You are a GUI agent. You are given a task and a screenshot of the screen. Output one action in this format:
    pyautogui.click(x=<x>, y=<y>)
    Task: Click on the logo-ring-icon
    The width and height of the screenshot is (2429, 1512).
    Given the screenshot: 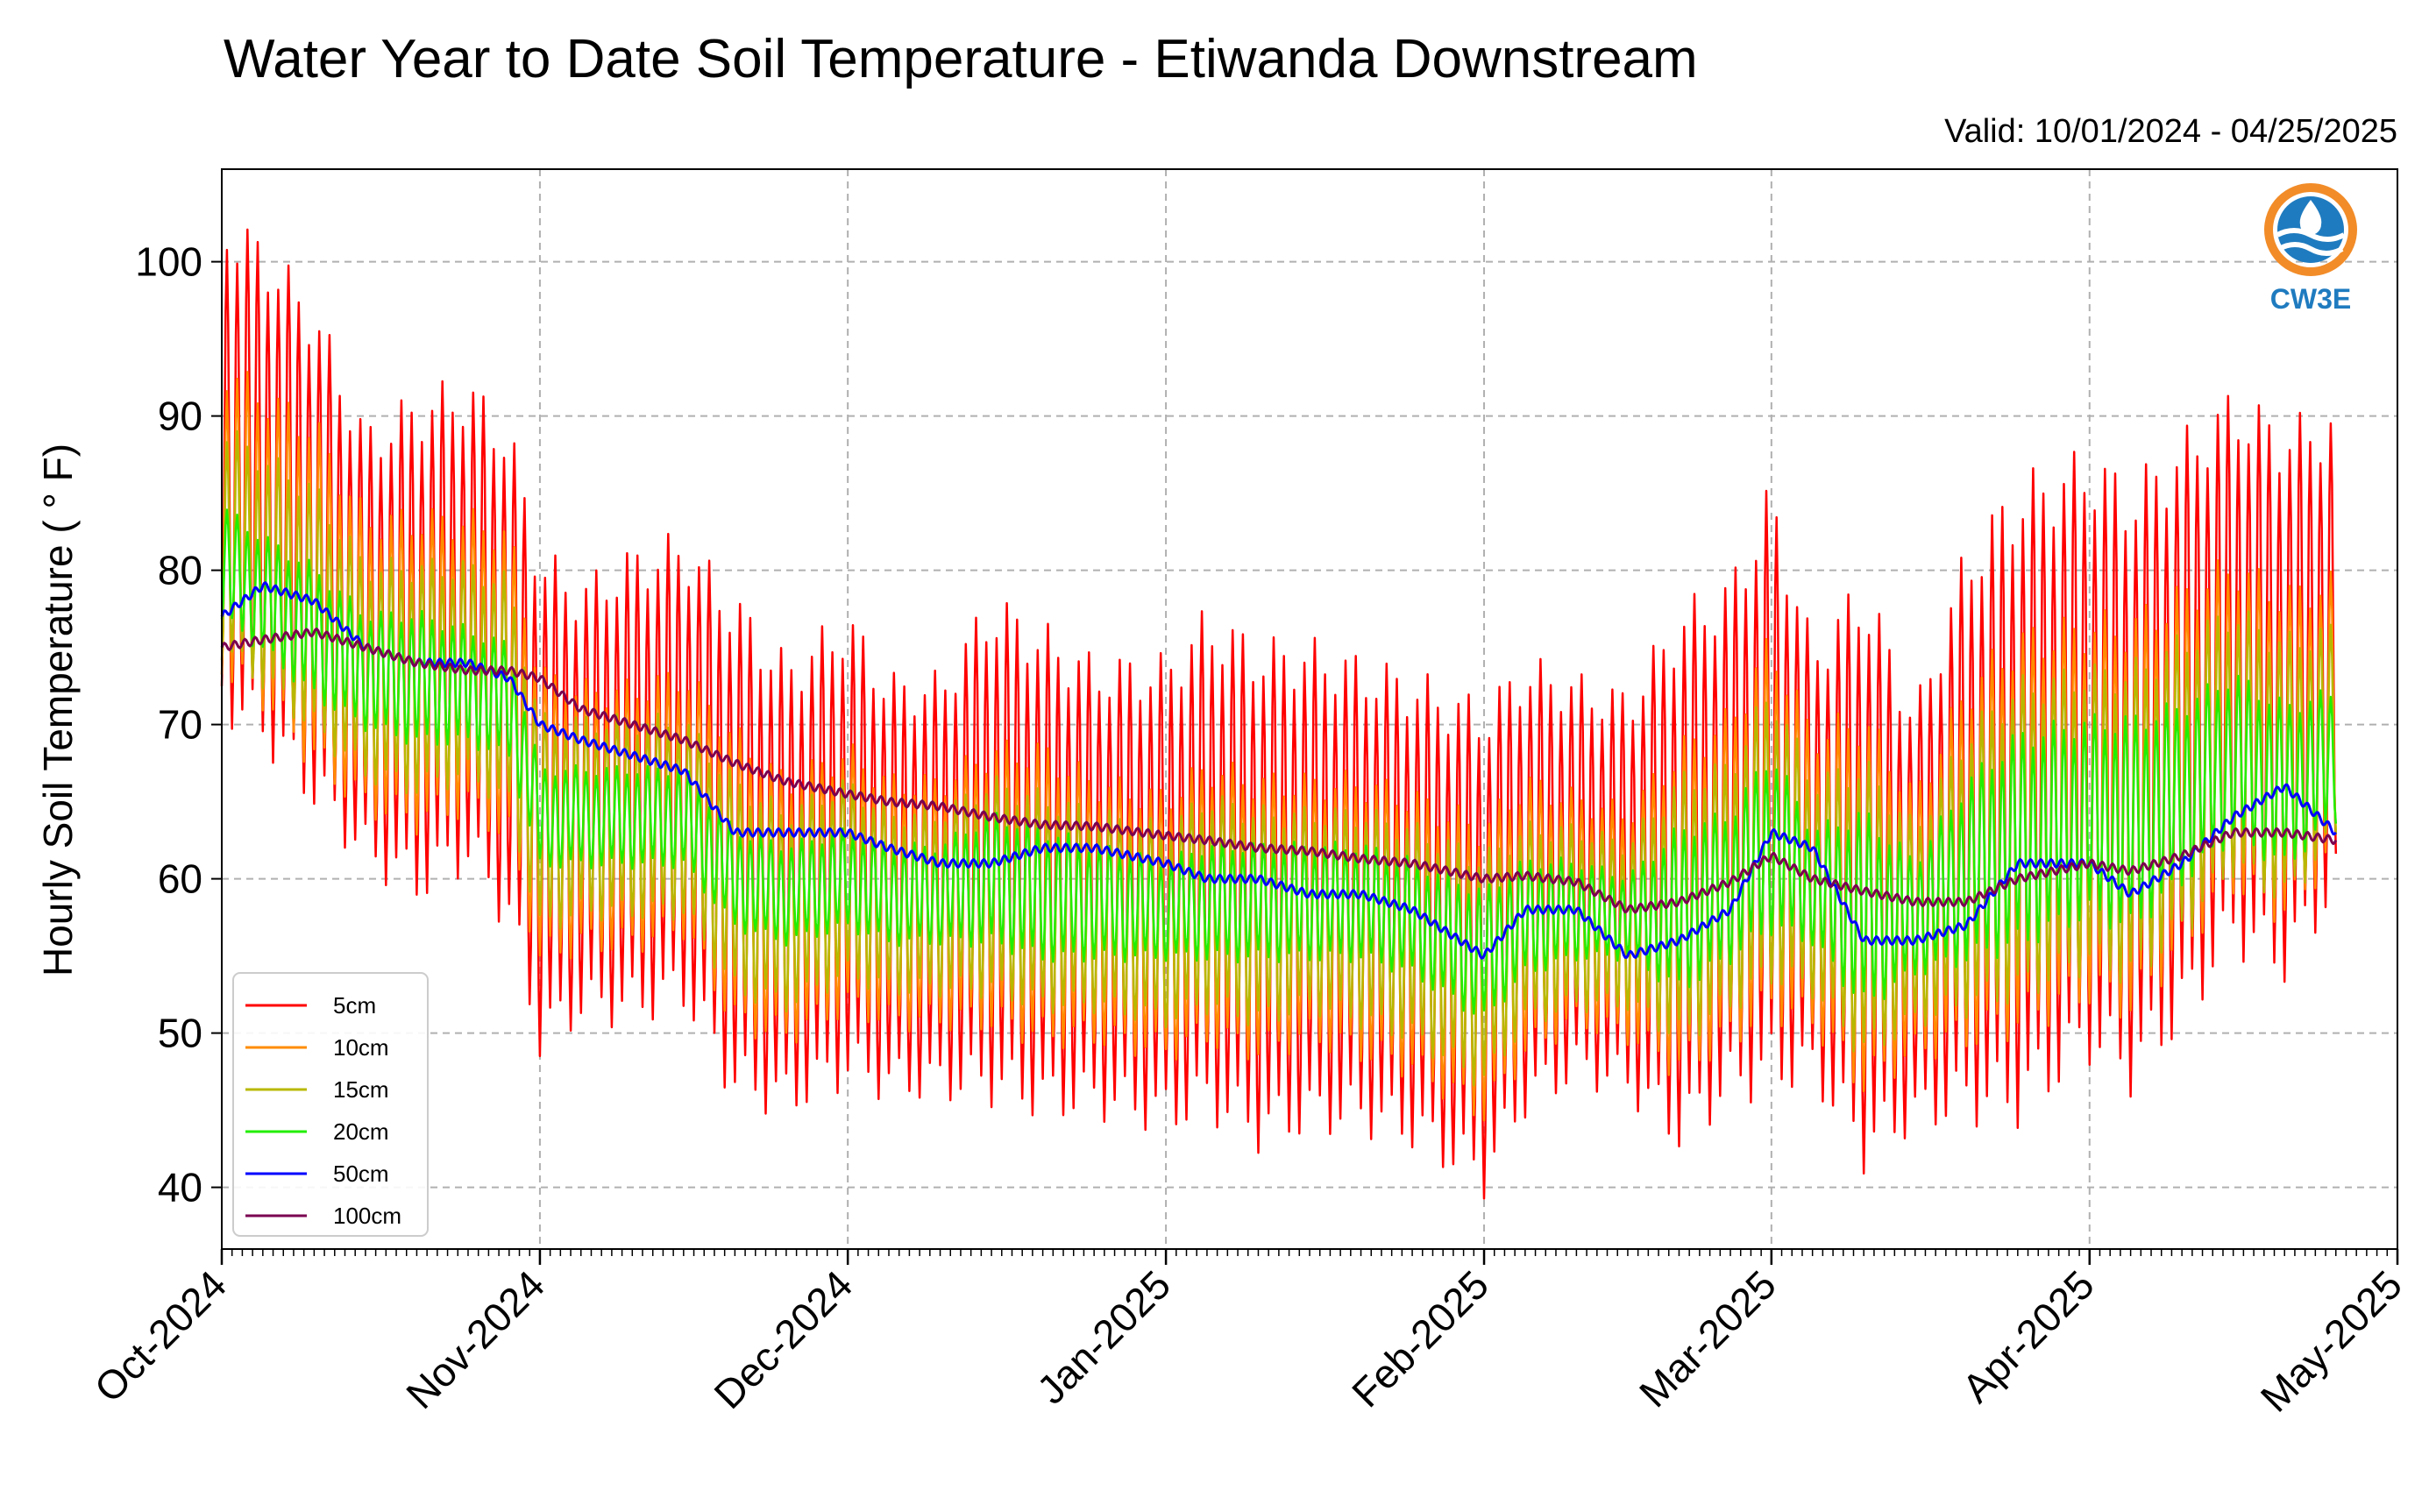 What is the action you would take?
    pyautogui.click(x=2311, y=229)
    